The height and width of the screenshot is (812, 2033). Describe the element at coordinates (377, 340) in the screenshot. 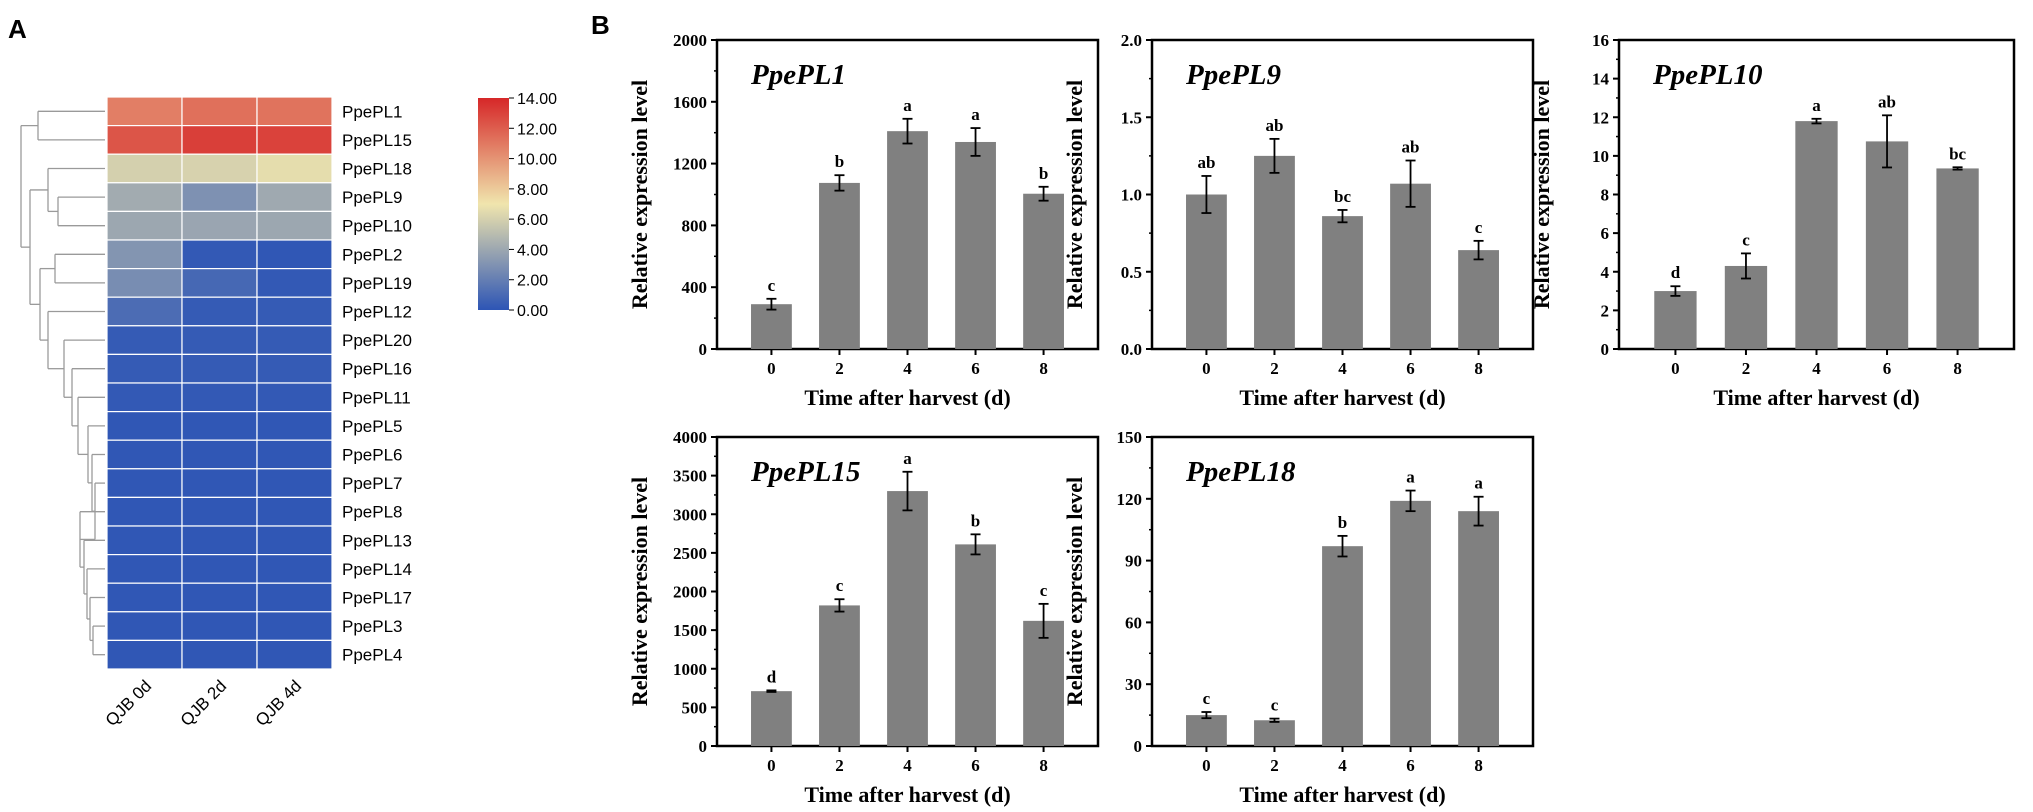

I see `heatmap-row-label: PpePL20` at that location.